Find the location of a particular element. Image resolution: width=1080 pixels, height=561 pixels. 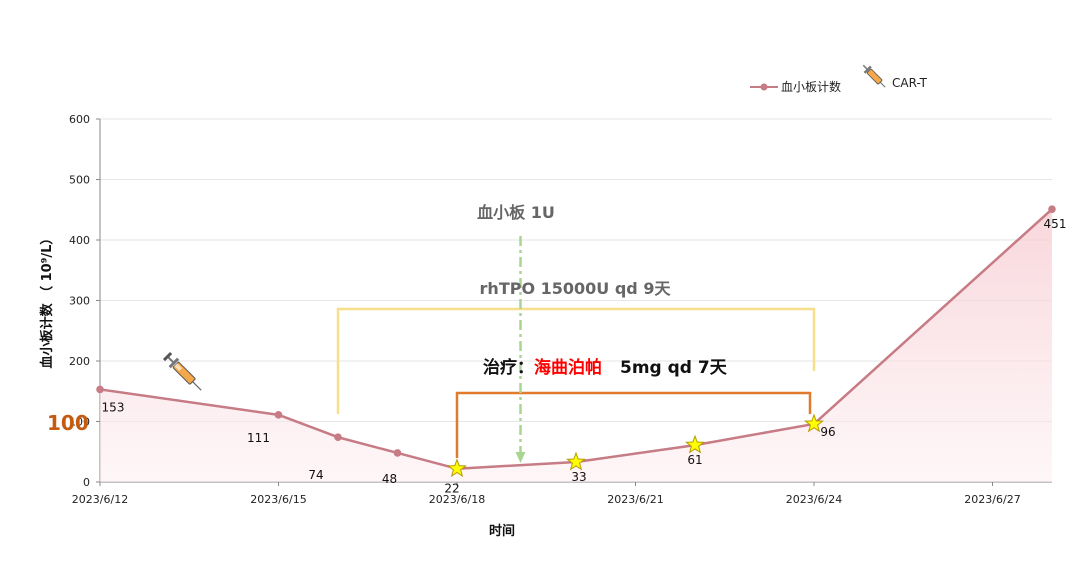

x-tick-label: 2023/6/27 is located at coordinates (992, 499).